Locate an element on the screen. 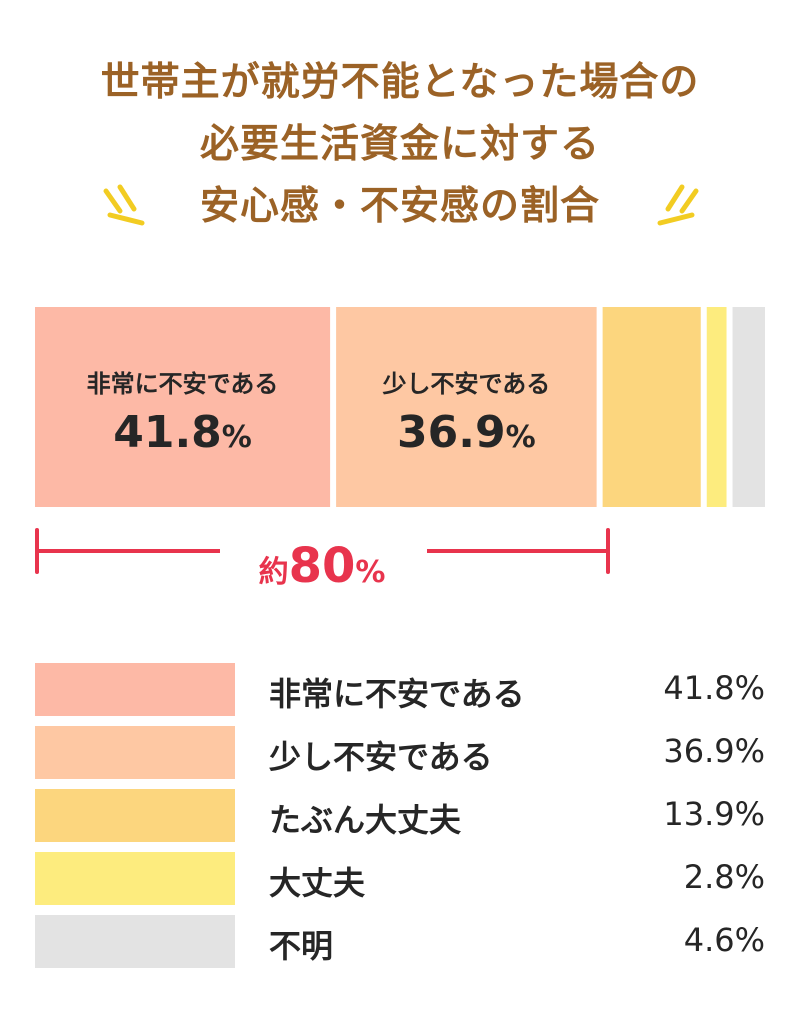 The width and height of the screenshot is (800, 1029). chart-title-line-2: 必要生活資金に対する is located at coordinates (399, 144).